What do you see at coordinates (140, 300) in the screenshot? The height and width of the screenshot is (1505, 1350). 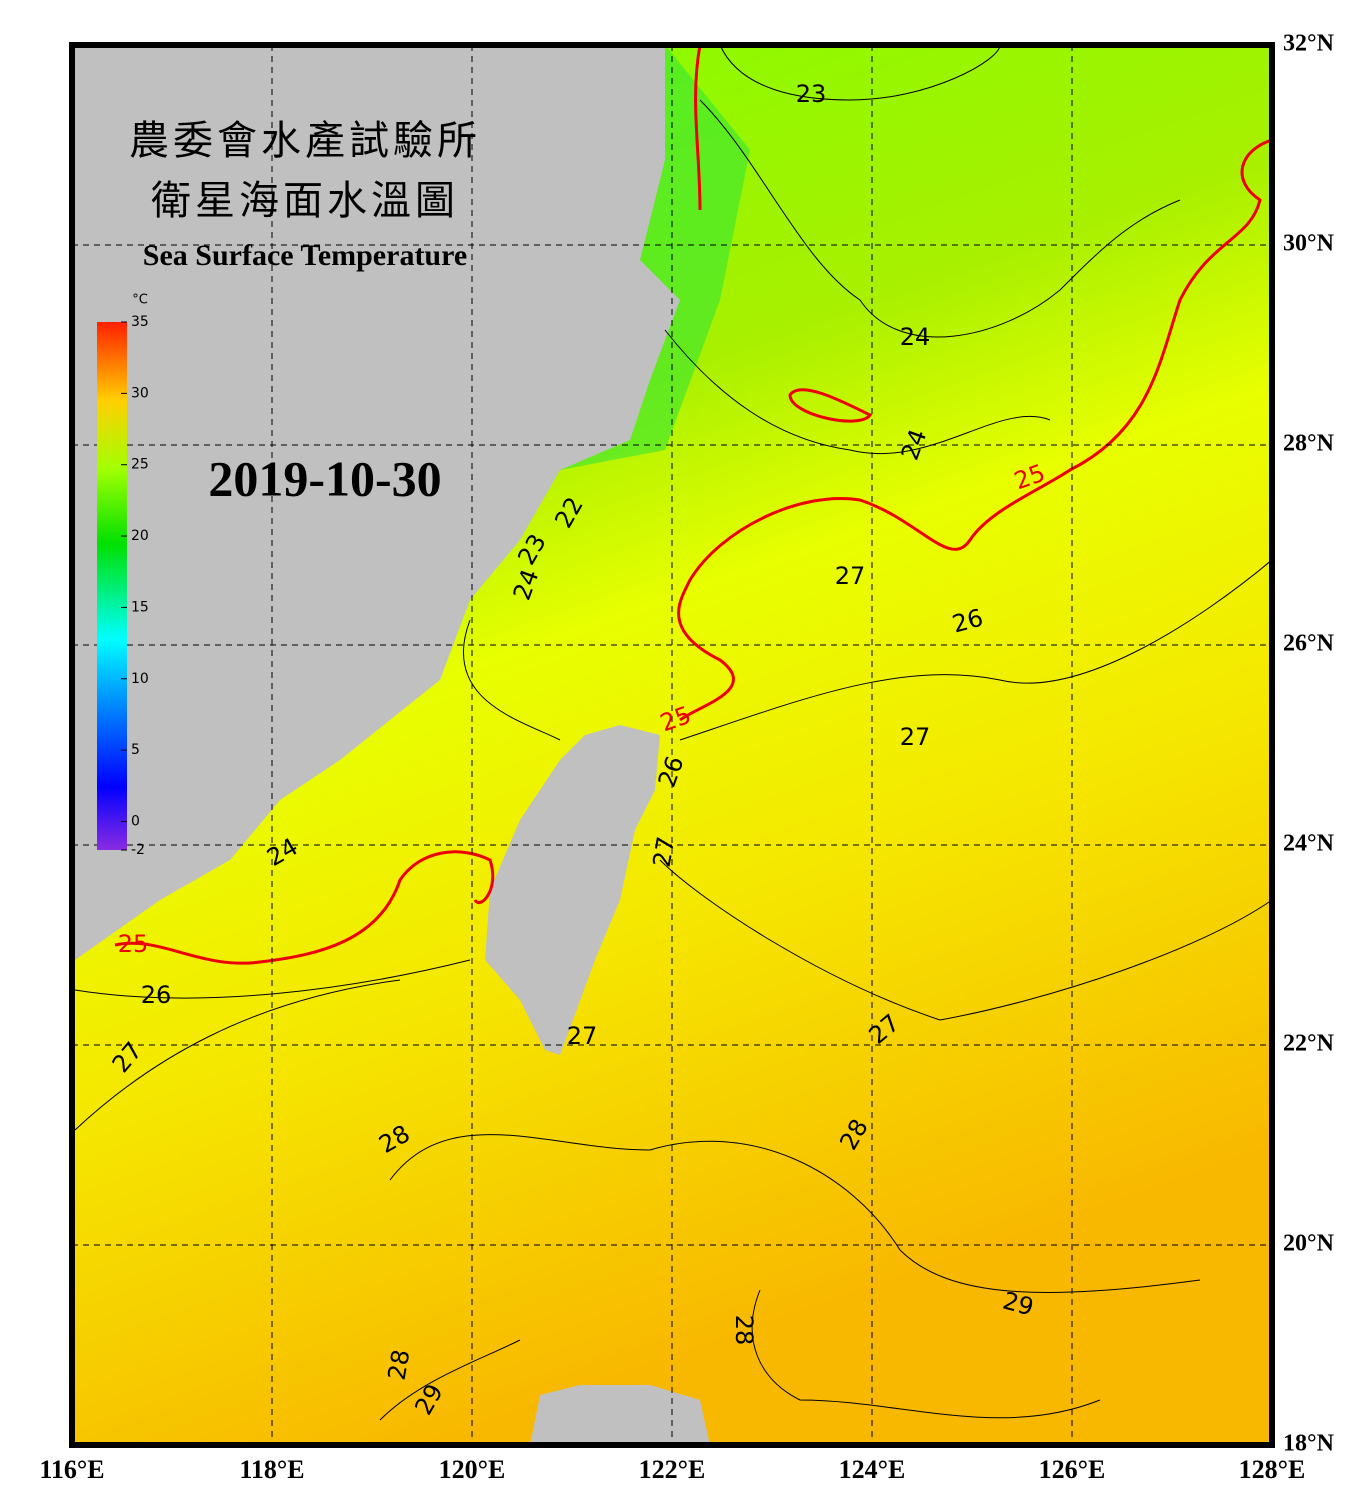 I see `colorbar-unit: °C` at bounding box center [140, 300].